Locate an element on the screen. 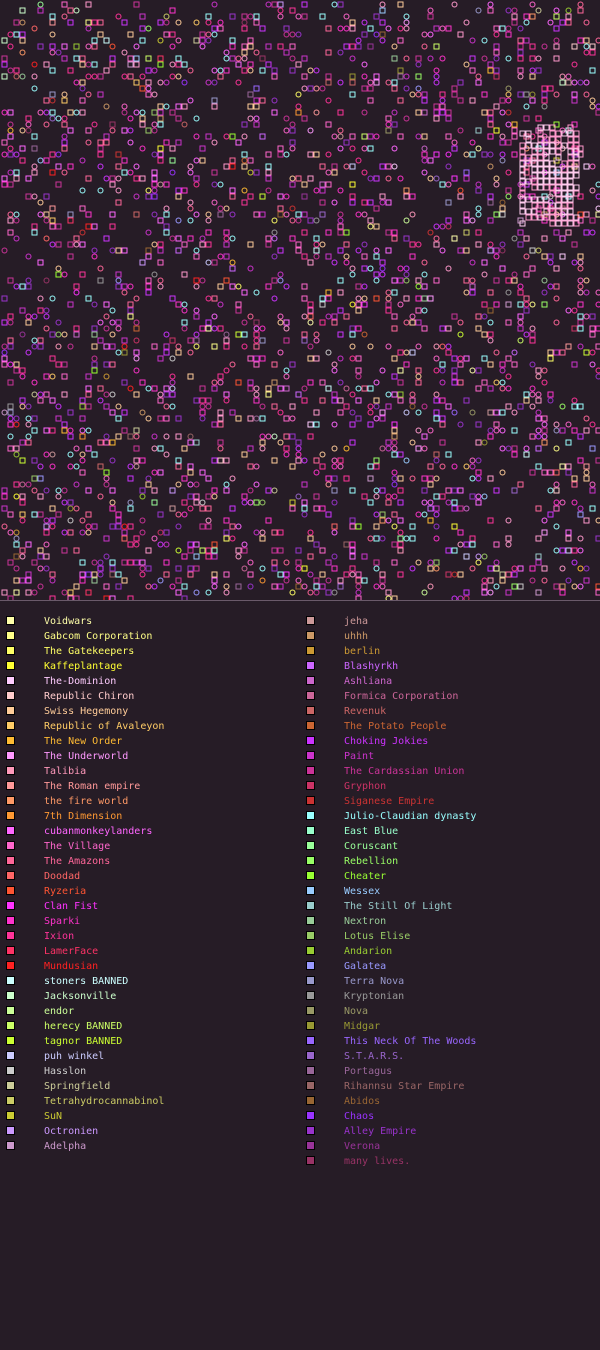 The image size is (600, 1350). legend-item: jeha is located at coordinates (445, 621).